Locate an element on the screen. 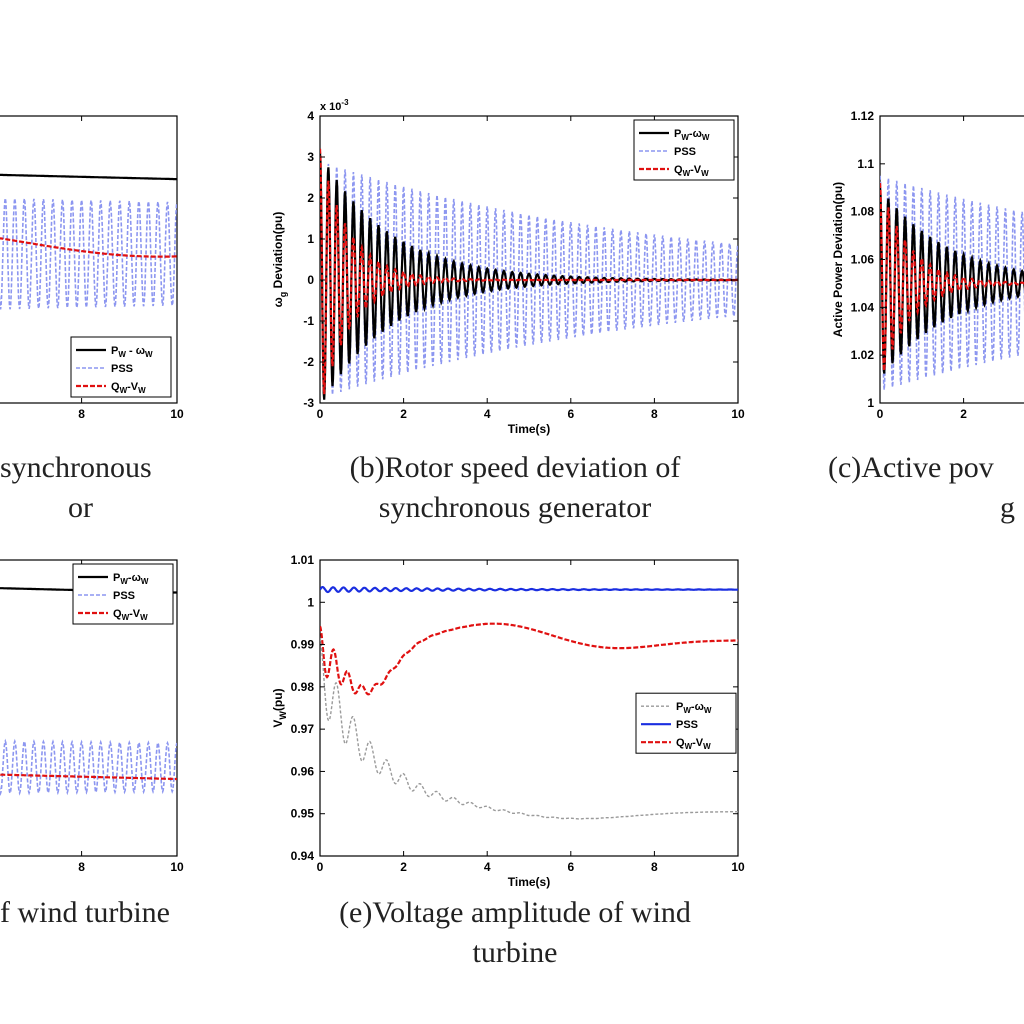  y-tick-label: 0.98 is located at coordinates (303, 687).